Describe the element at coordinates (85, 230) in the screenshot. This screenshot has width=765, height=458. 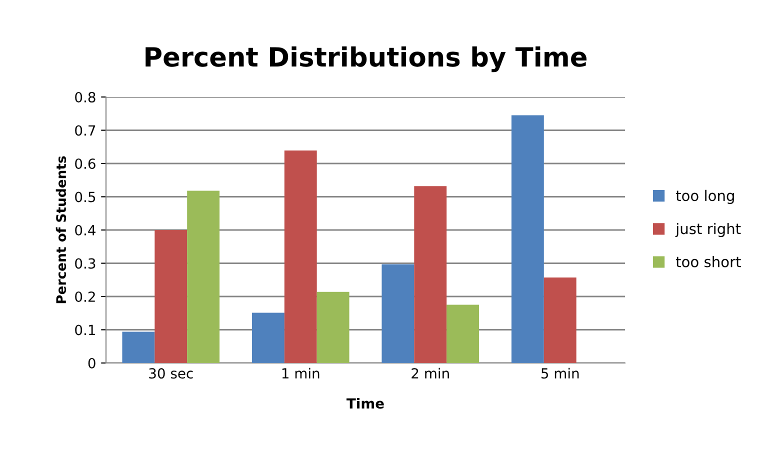
I see `y-tick-label: 0.4` at that location.